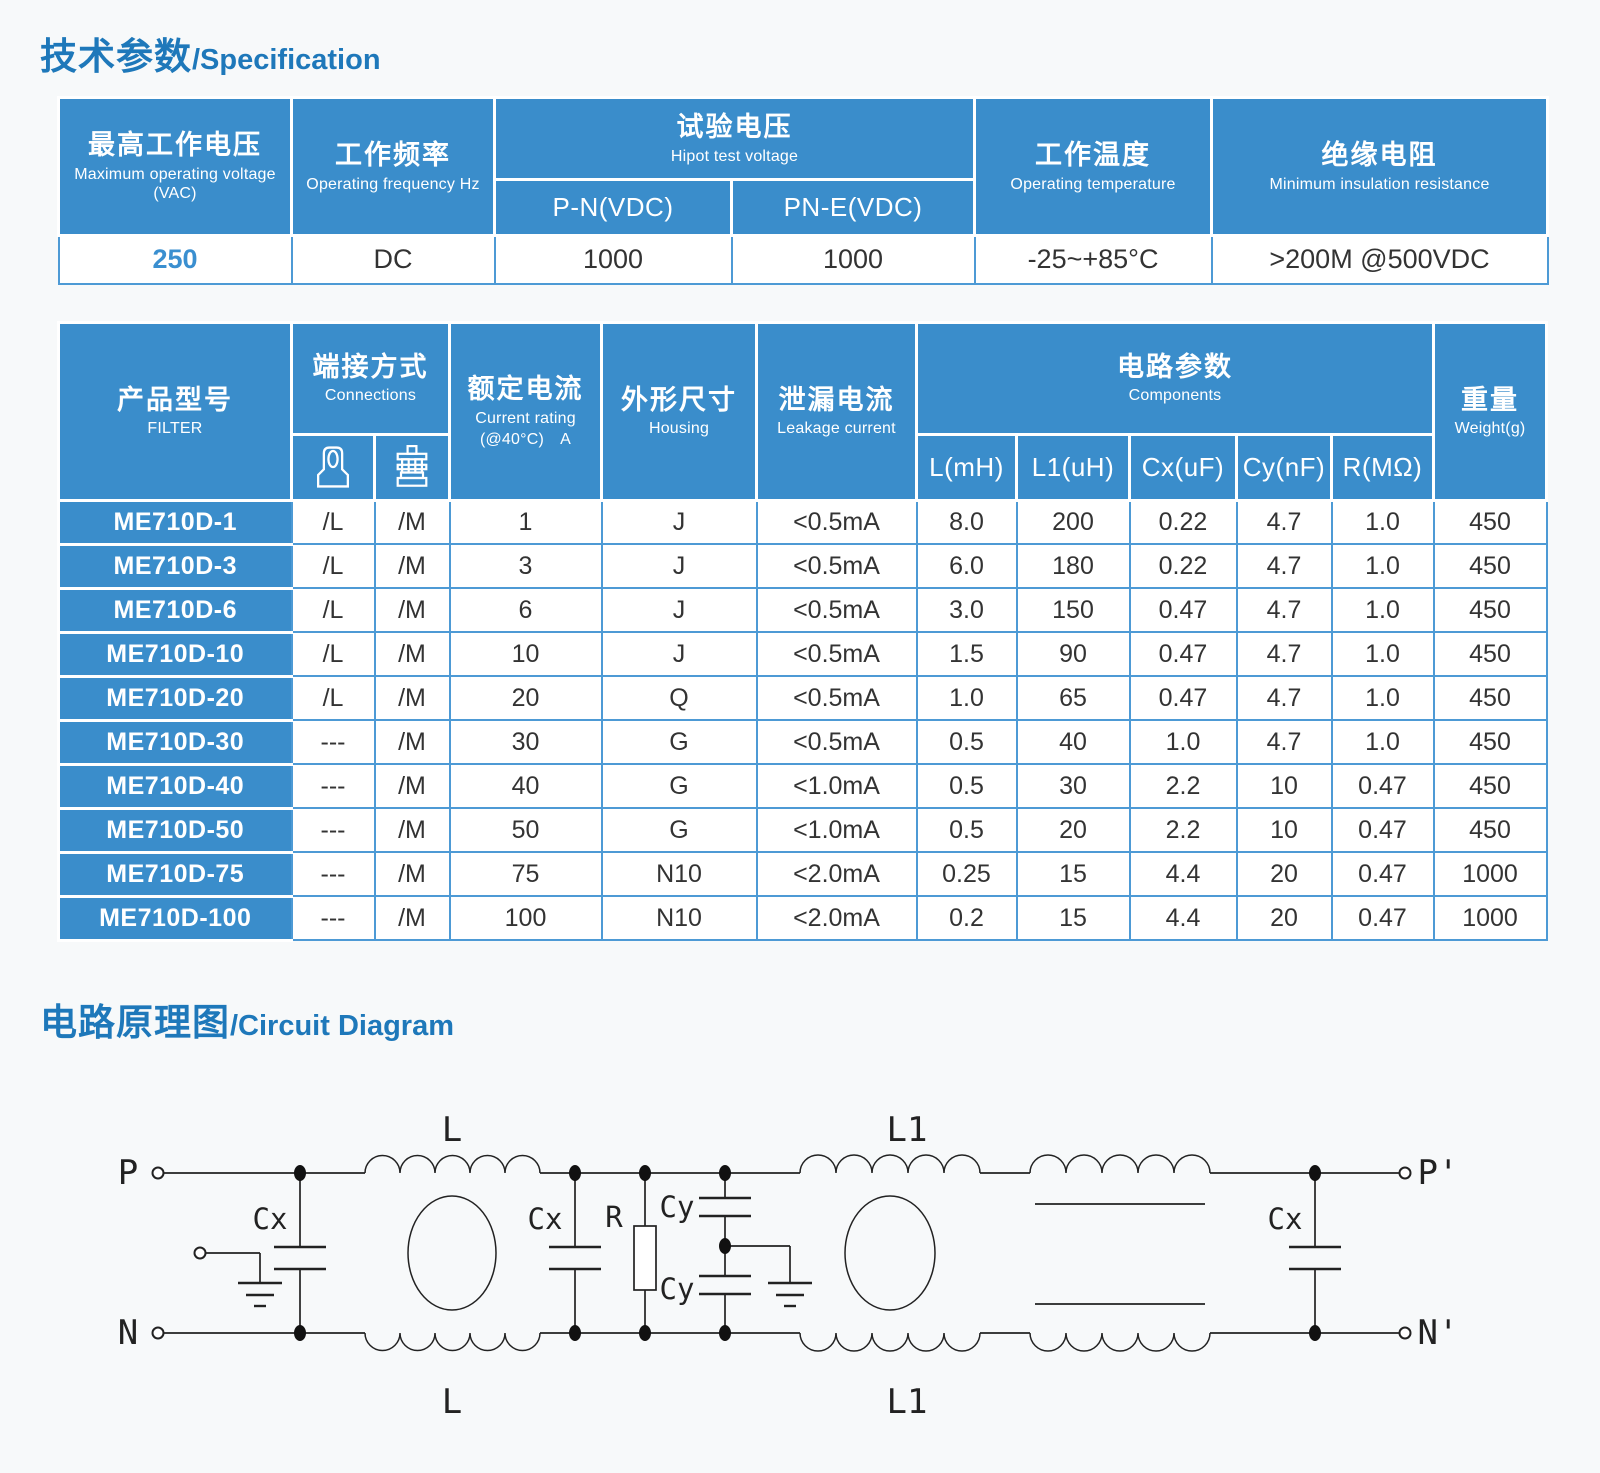 This screenshot has width=1600, height=1473. I want to click on header-pne: PN-E(VDC), so click(853, 207).